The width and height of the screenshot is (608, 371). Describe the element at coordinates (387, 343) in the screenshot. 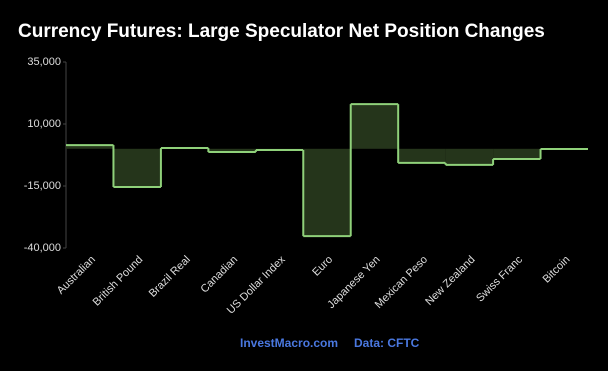

I see `footer-source: Data: CFTC` at that location.